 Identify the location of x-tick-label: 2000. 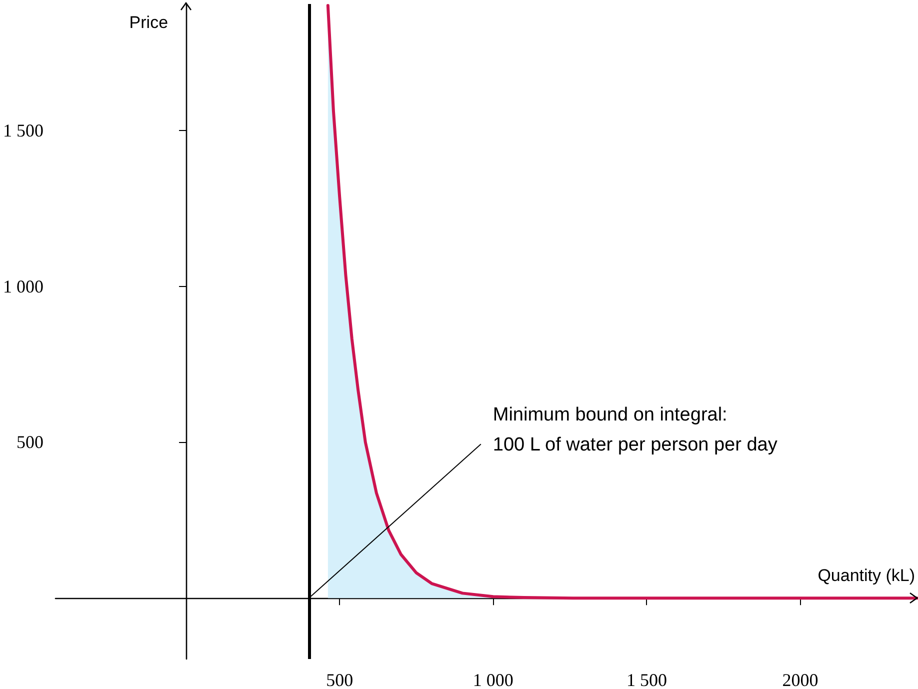
(800, 679).